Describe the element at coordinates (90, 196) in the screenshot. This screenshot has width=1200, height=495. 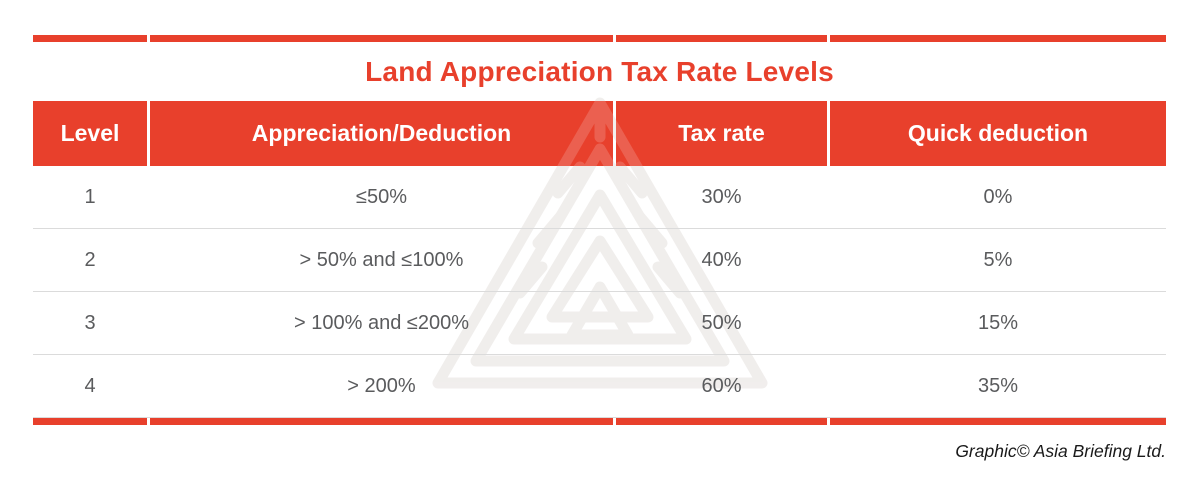
I see `cell-level: 1` at that location.